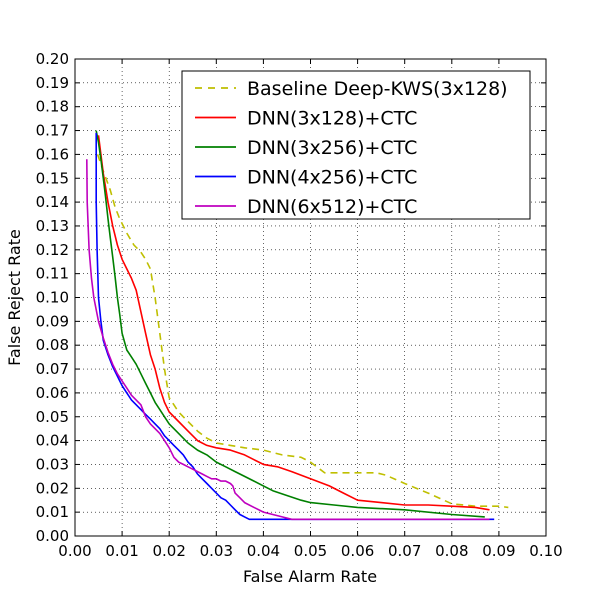 The width and height of the screenshot is (600, 596). I want to click on y-tick-label: 0.02, so click(52, 488).